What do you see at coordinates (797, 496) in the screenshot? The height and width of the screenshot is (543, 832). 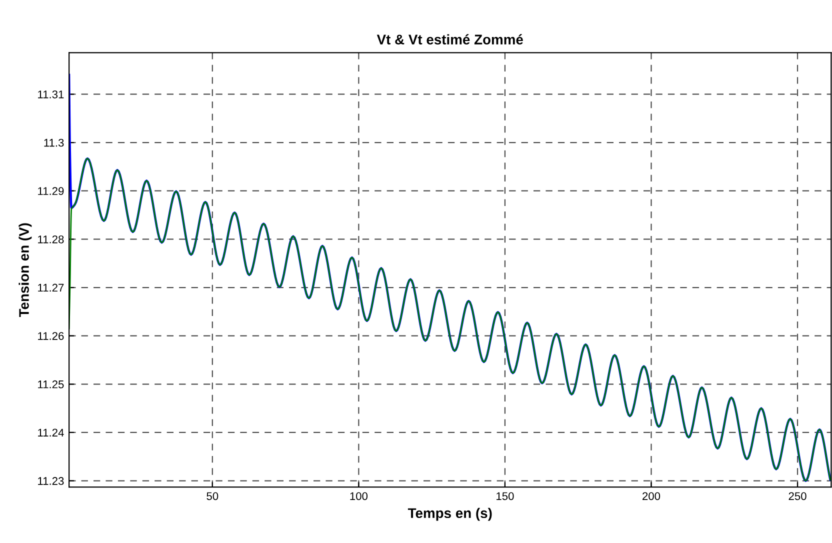 I see `x-tick-label: 250` at bounding box center [797, 496].